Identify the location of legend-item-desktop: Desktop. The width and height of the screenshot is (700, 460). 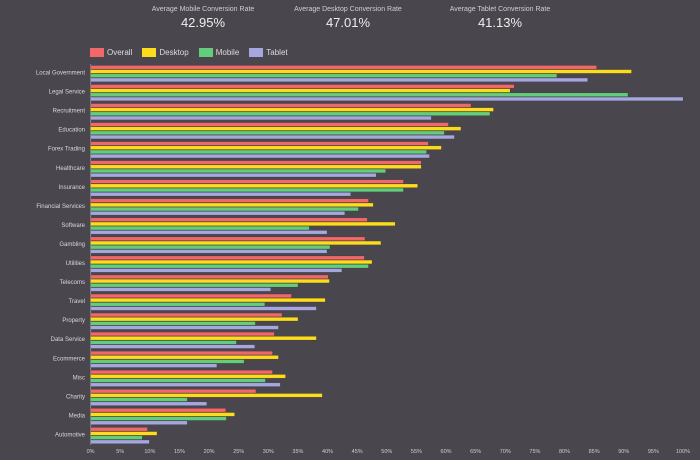
(165, 52).